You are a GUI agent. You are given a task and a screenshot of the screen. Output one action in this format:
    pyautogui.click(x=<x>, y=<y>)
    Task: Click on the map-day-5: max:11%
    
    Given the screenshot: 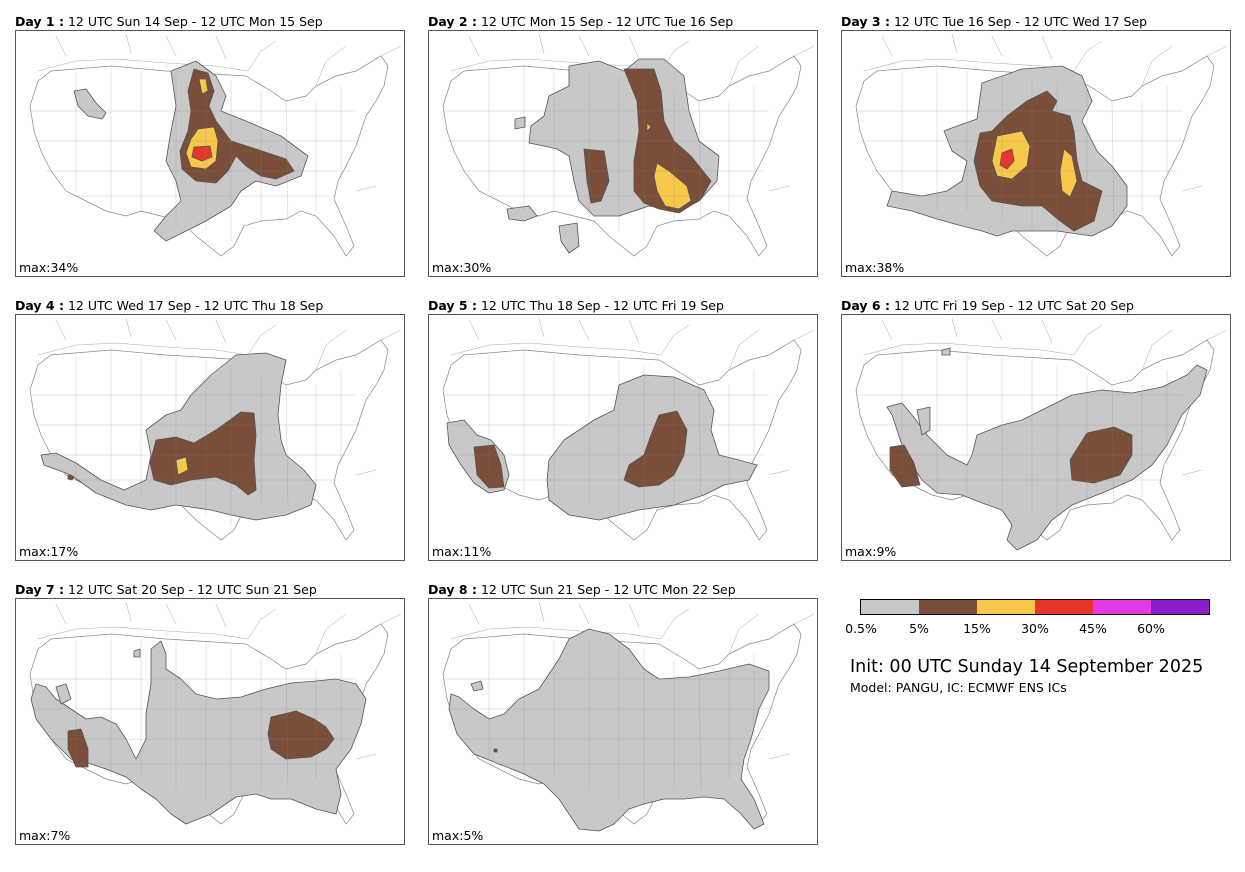 What is the action you would take?
    pyautogui.click(x=623, y=437)
    